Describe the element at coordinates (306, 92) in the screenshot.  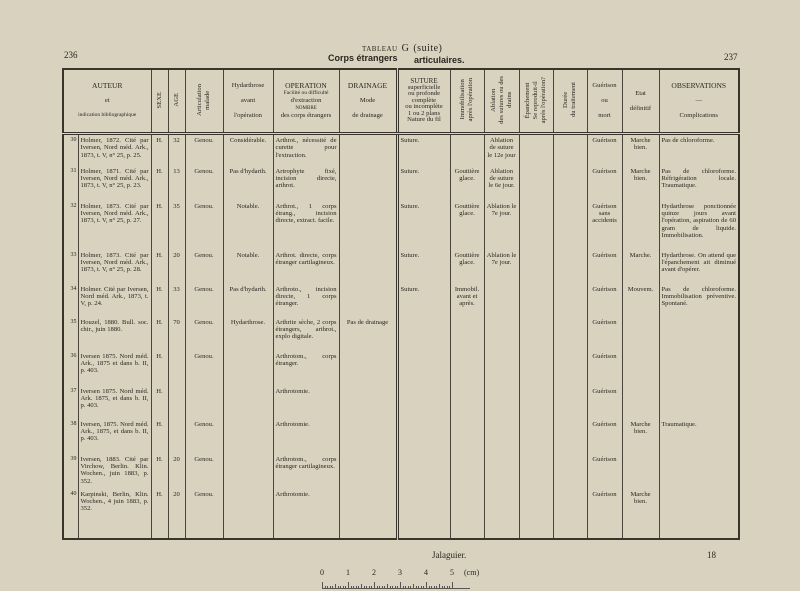
I see `h-op-2: Facilité ou difficulté` at that location.